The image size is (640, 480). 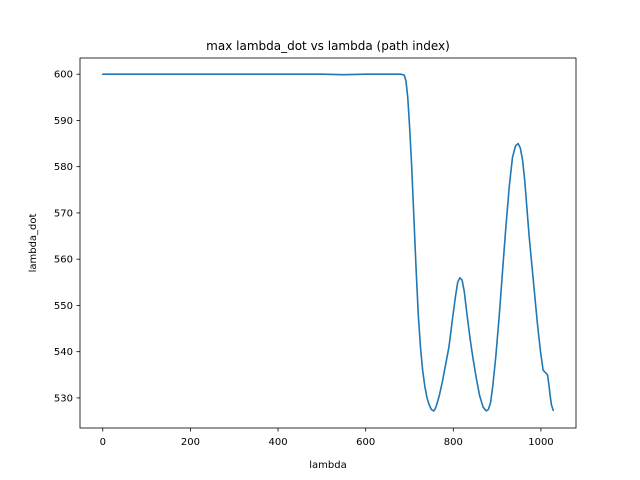 I want to click on x-tick-label: 1000, so click(x=540, y=442).